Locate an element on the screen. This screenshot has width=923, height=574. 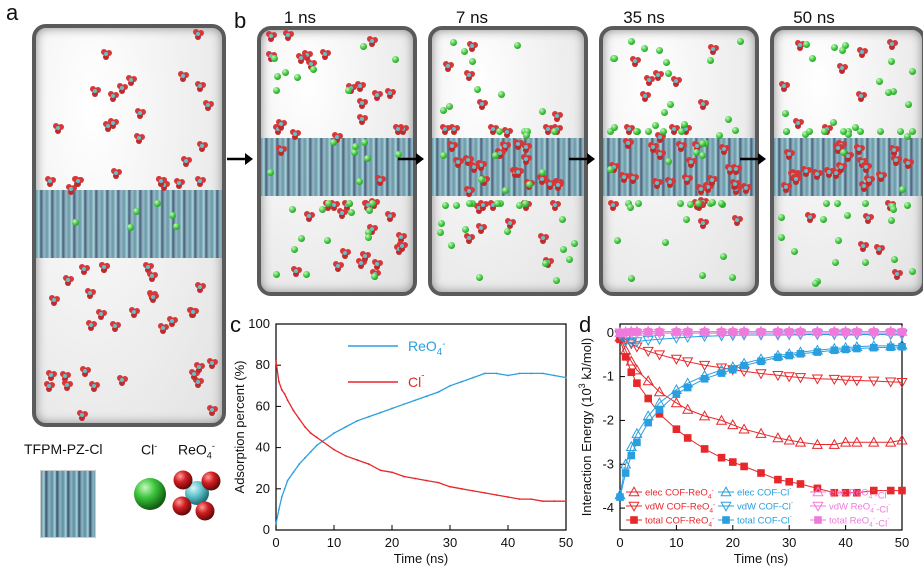
panel-letter-d: d is located at coordinates (585, 324).